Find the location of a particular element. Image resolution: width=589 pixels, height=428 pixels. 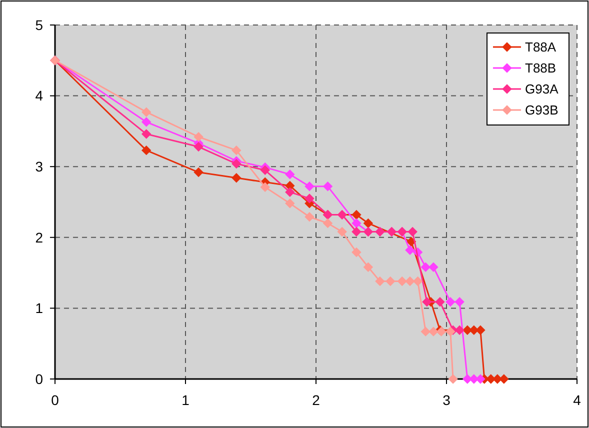

y-tick-label: 0 is located at coordinates (39, 378).